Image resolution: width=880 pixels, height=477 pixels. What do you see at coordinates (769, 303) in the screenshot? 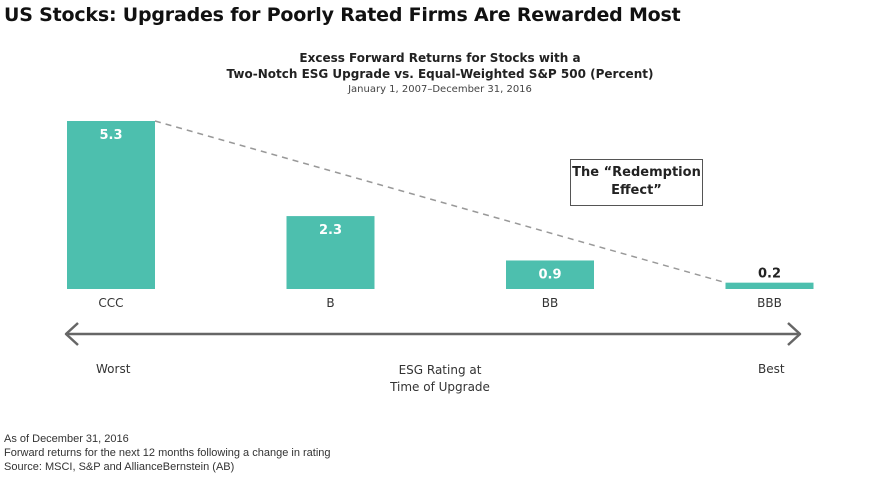
I see `category-label-bbb: BBB` at bounding box center [769, 303].